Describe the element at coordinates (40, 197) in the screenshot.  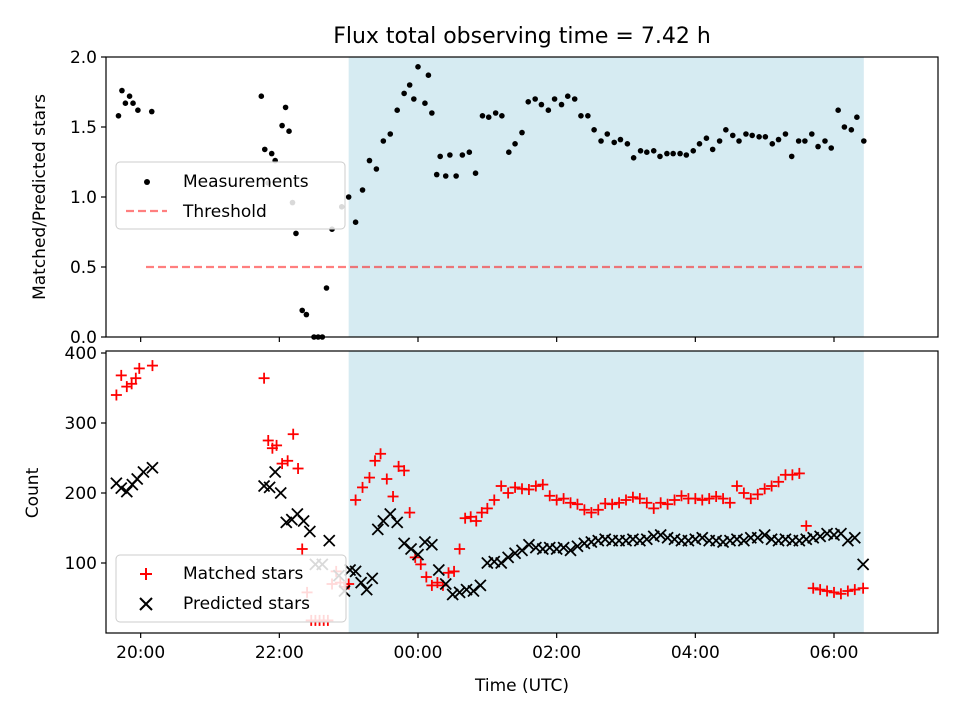
I see `top-y-axis-label: Matched/Predicted stars` at that location.